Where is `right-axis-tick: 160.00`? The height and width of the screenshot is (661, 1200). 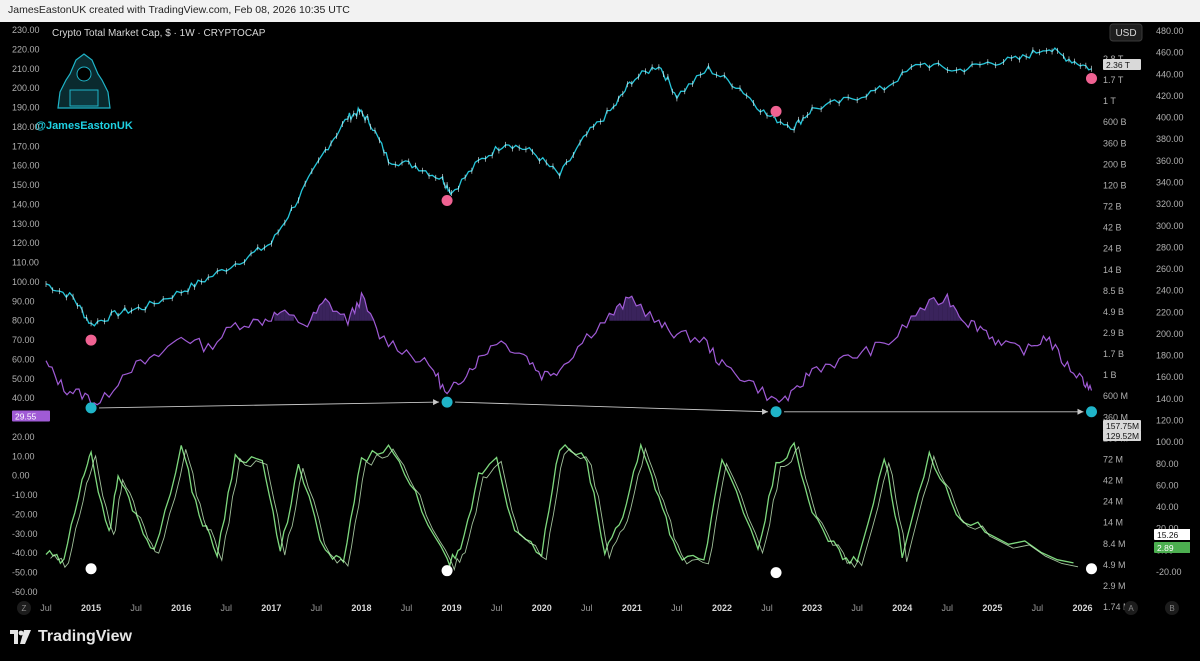 right-axis-tick: 160.00 is located at coordinates (1170, 377).